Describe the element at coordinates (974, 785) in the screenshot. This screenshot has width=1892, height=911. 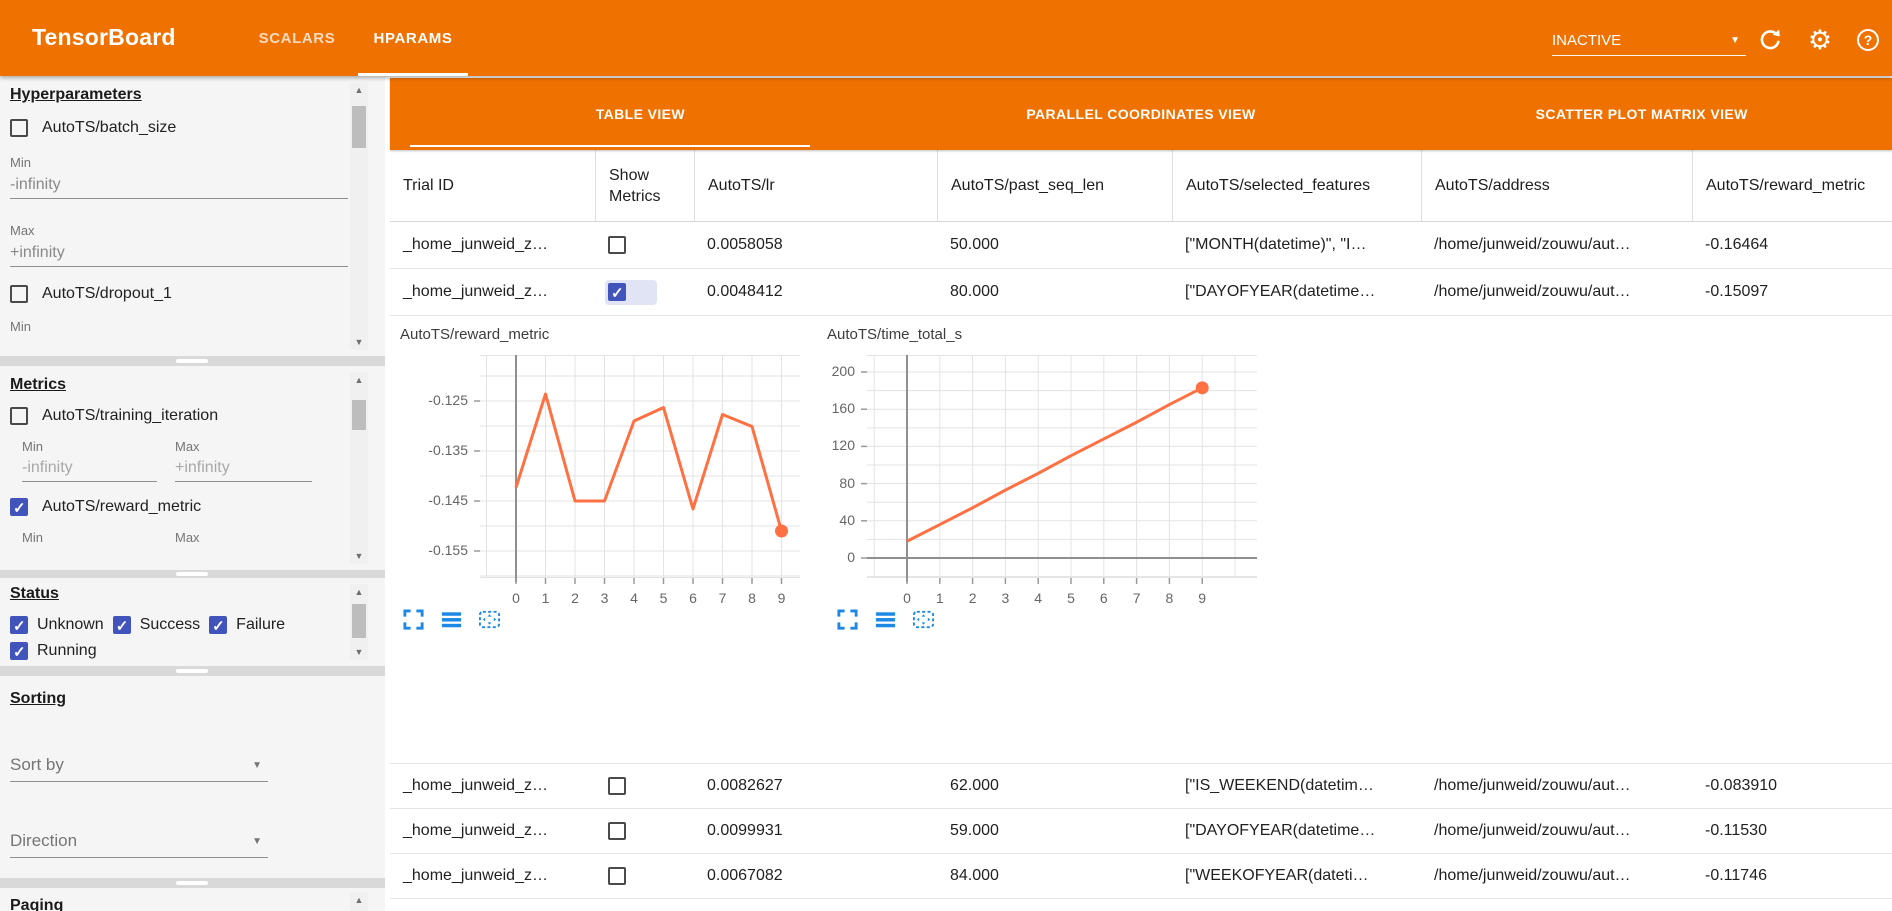
I see `past-seq-len-cell: 62.000` at that location.